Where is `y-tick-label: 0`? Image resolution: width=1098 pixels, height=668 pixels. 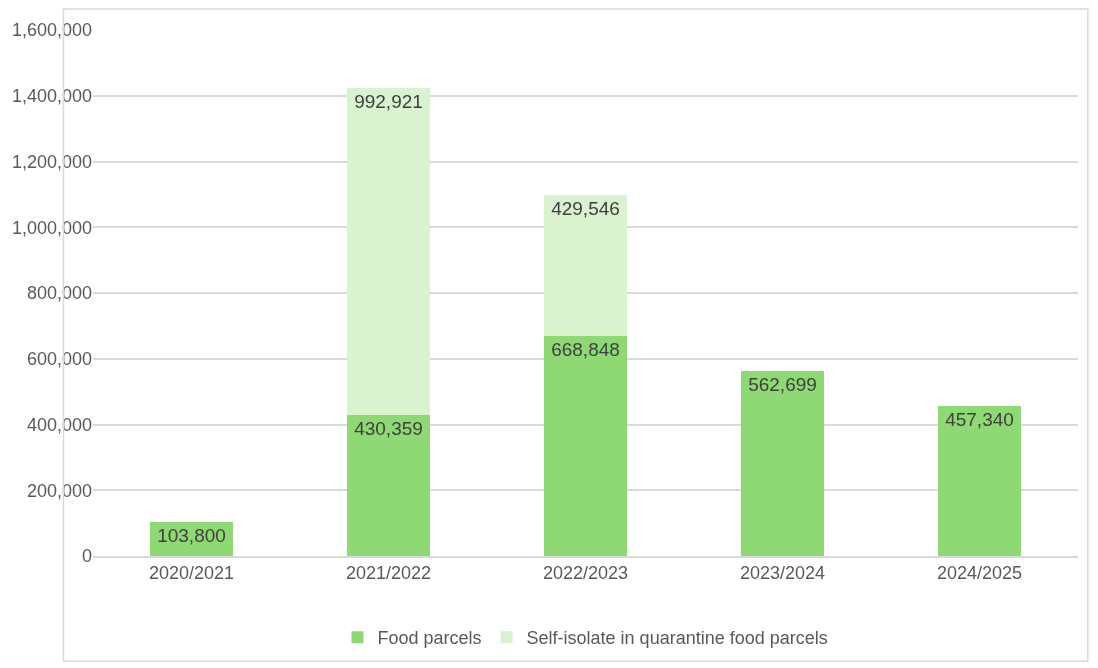 y-tick-label: 0 is located at coordinates (86, 556).